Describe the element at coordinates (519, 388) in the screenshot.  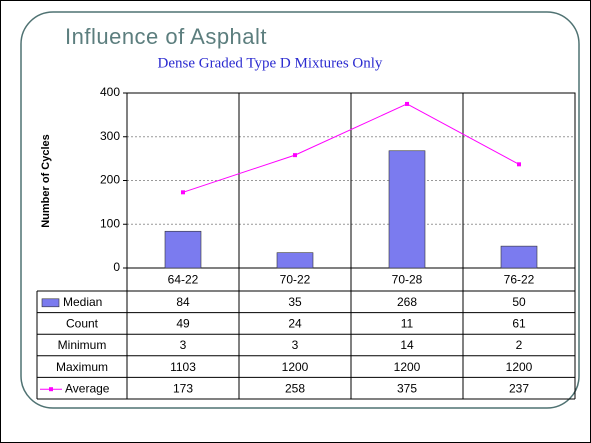
I see `table-cell: 237` at that location.